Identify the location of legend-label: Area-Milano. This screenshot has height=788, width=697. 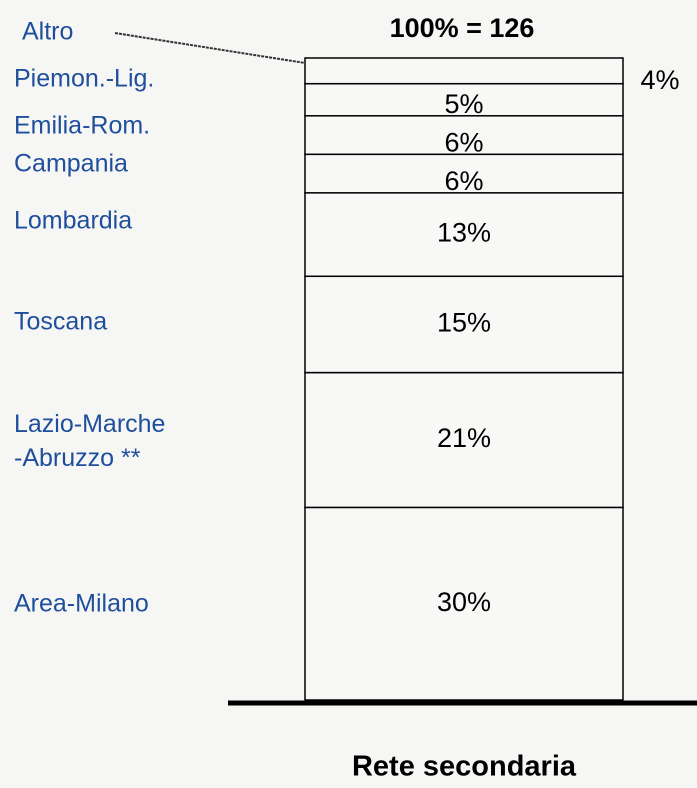
(81, 604).